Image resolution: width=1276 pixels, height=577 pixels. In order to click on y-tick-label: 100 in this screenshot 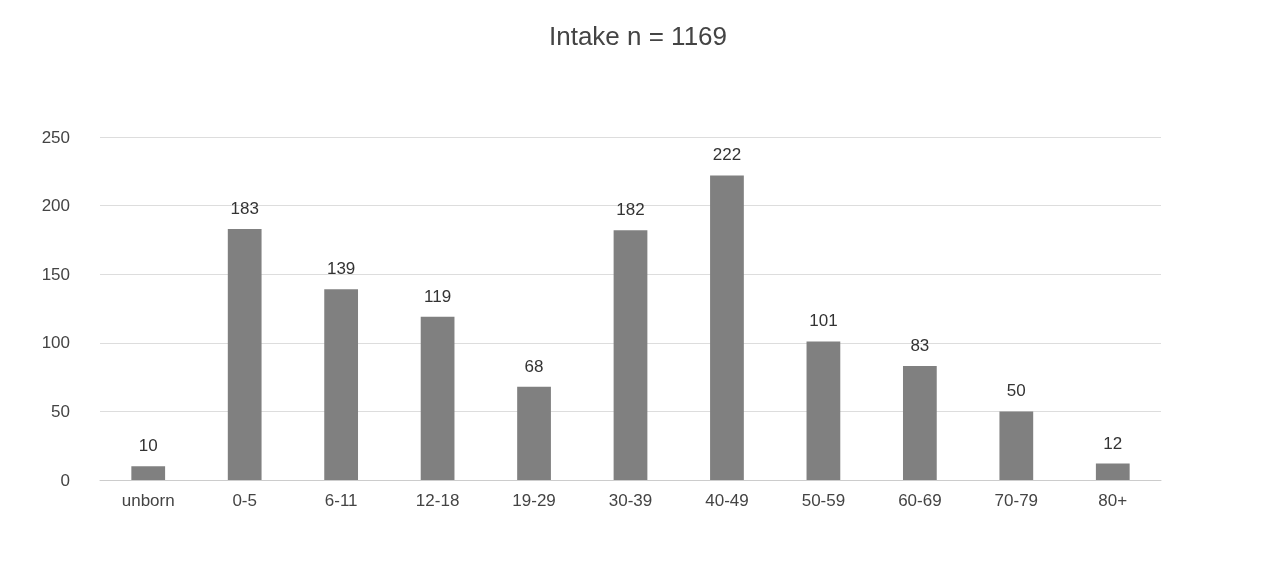, I will do `click(55, 343)`.